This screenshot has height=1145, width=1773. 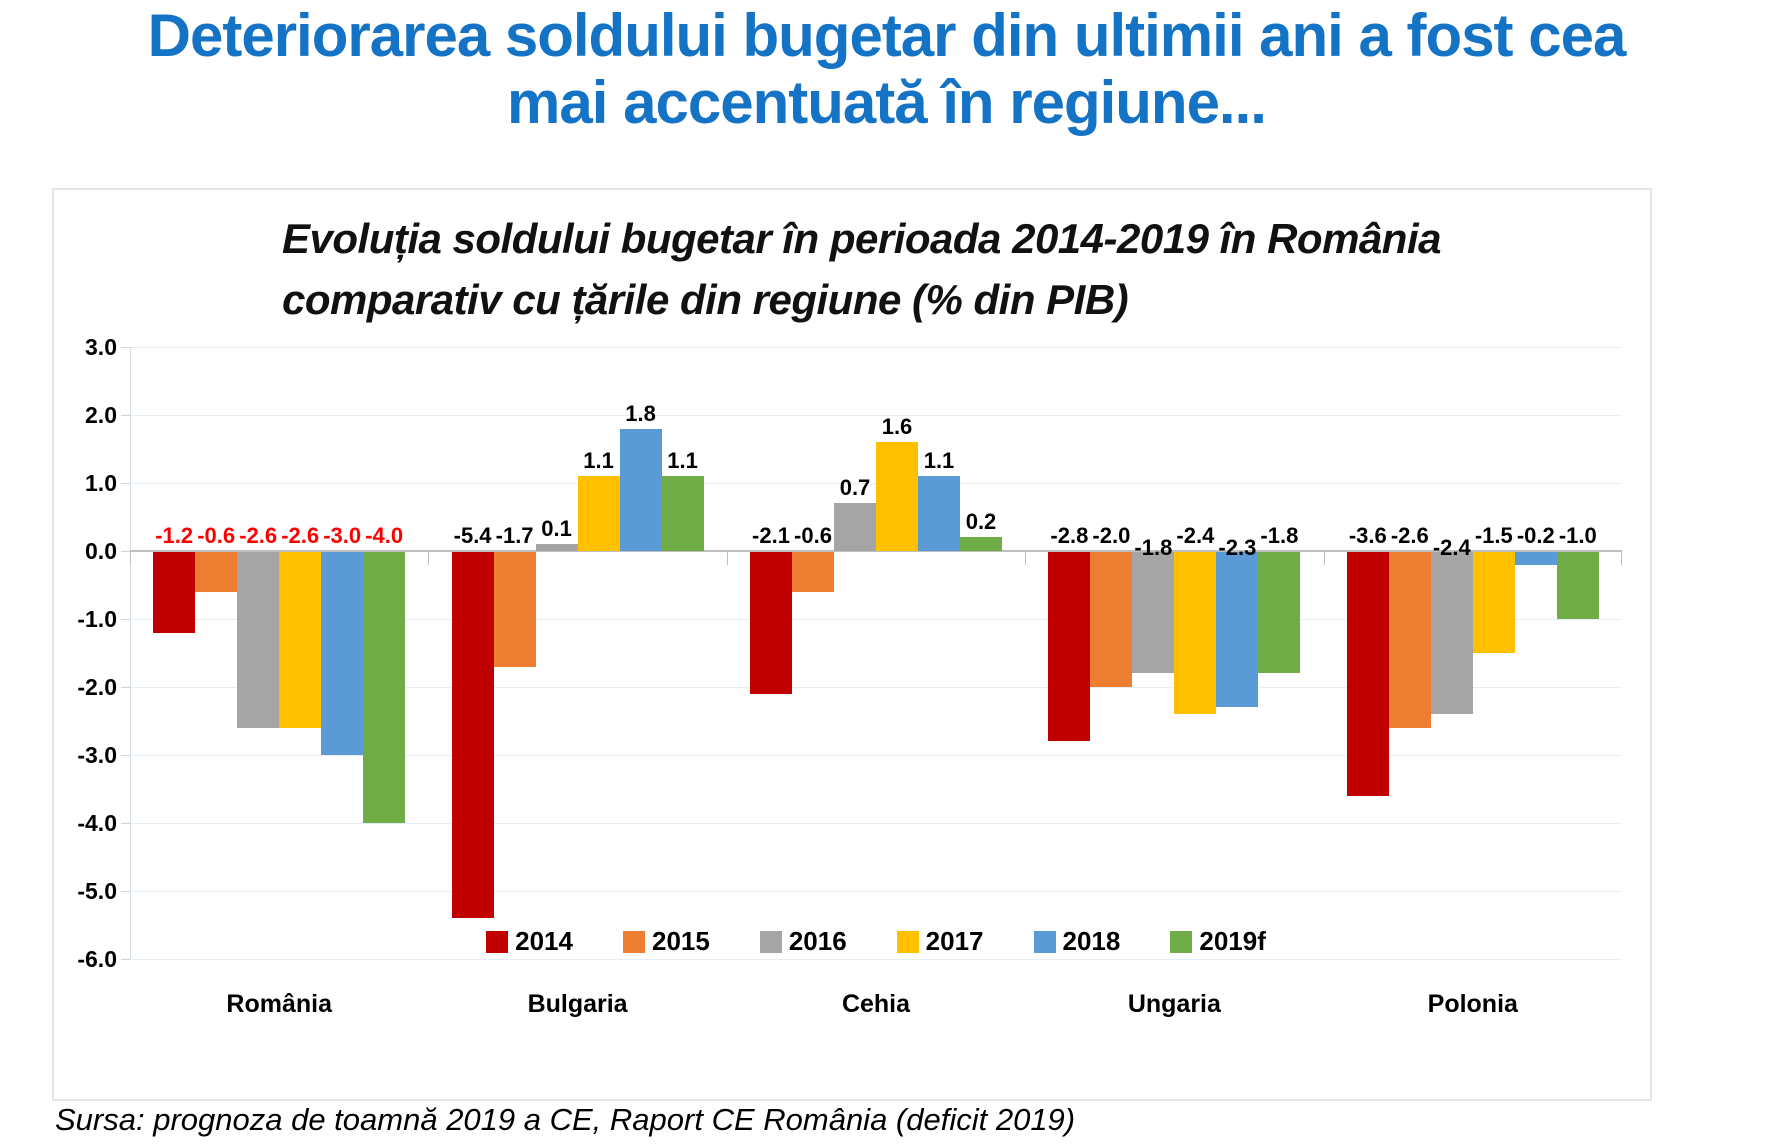 I want to click on category-label-Ungaria: Ungaria, so click(x=1174, y=1004).